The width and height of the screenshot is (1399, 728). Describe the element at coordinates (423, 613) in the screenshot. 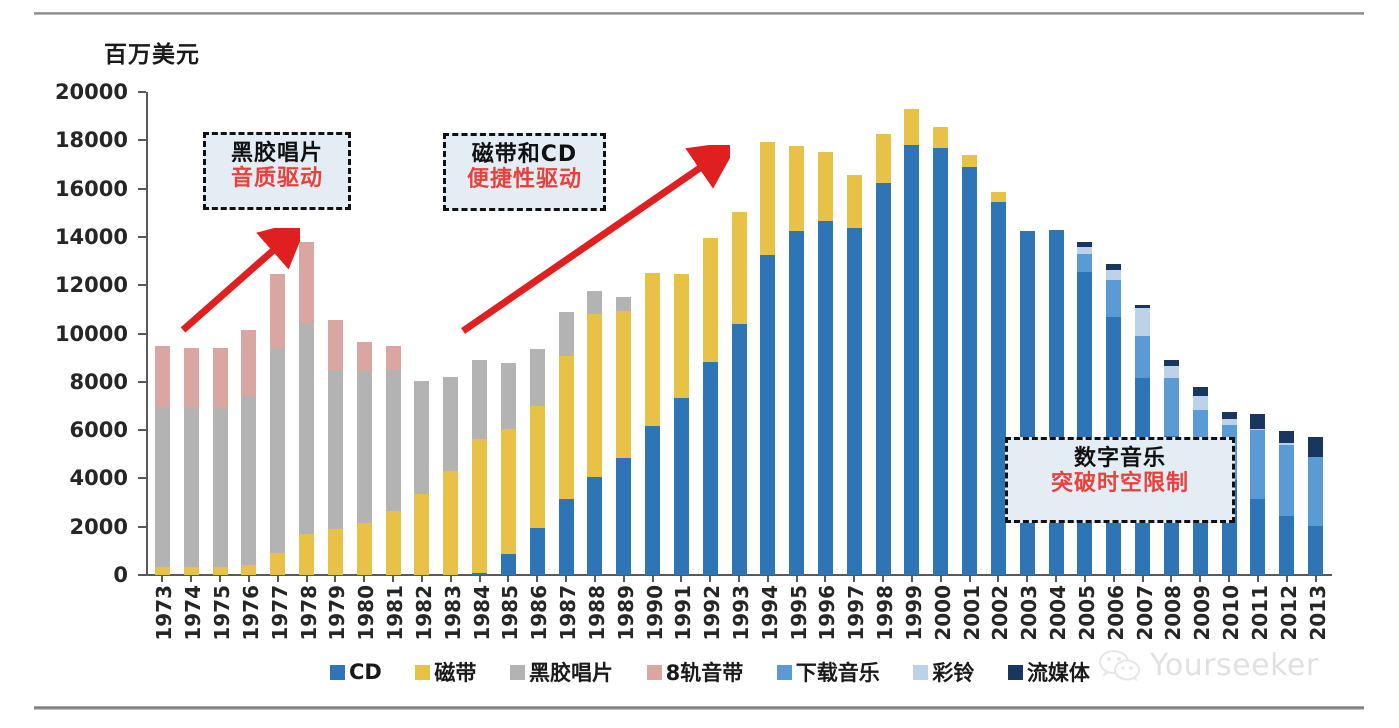

I see `x-tick-label: 1982` at that location.